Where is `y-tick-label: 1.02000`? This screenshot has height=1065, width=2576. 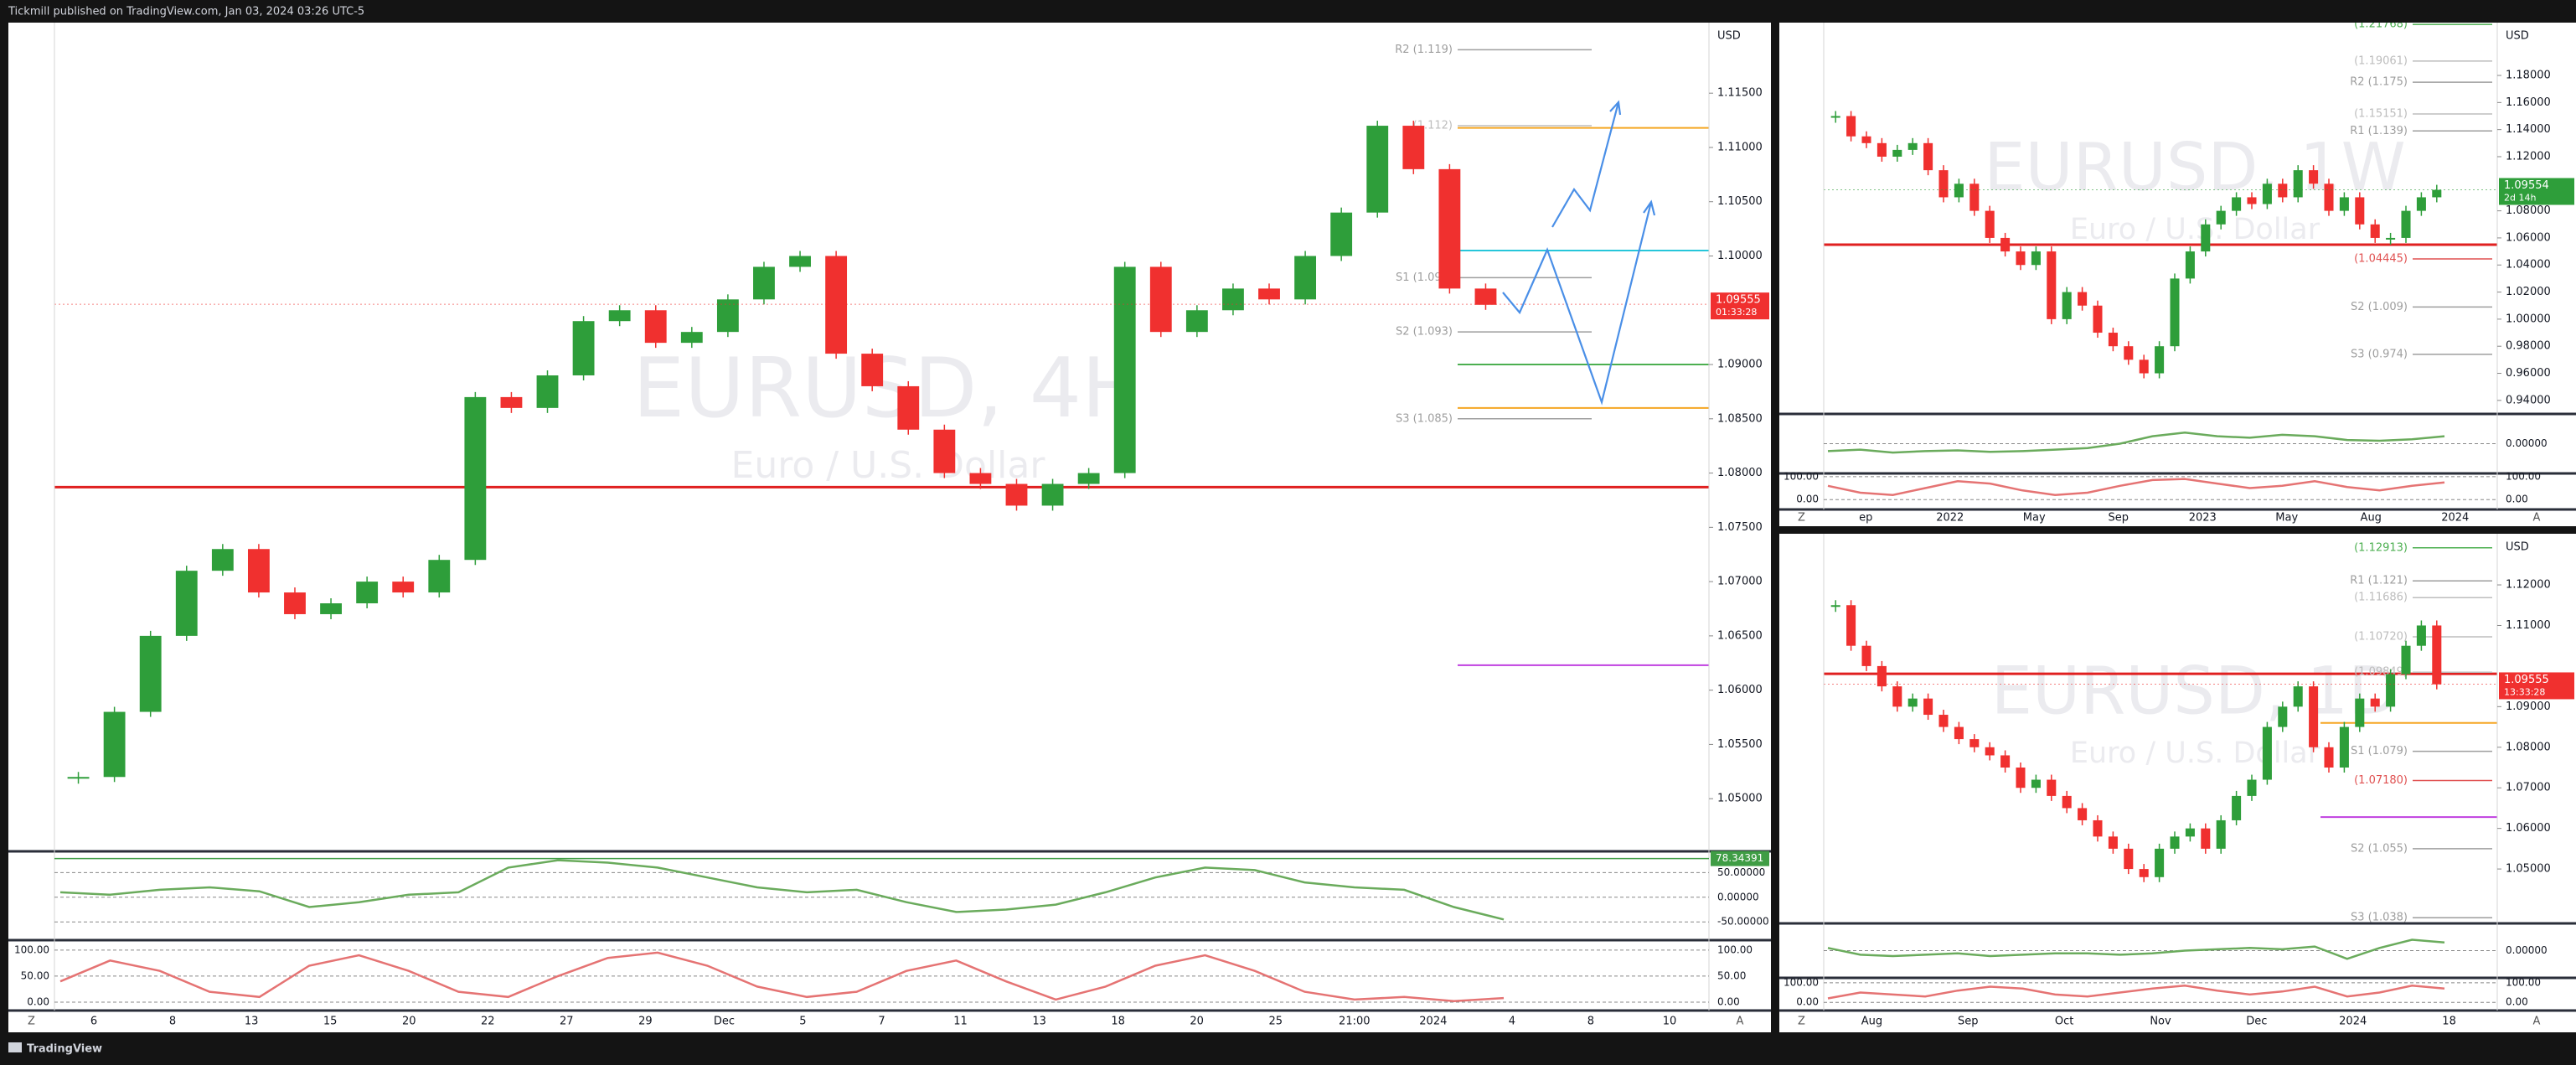 y-tick-label: 1.02000 is located at coordinates (2528, 292).